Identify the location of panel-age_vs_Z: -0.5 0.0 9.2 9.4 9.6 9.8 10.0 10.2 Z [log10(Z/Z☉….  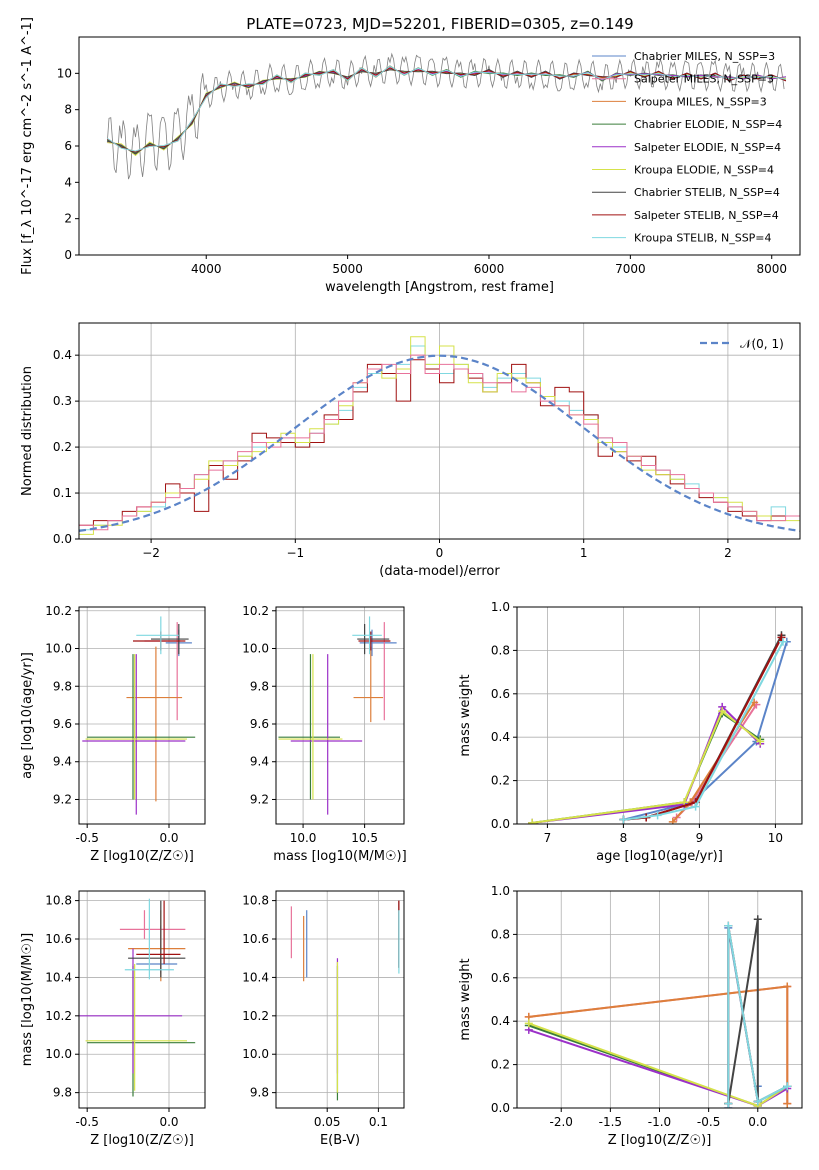
(113, 734).